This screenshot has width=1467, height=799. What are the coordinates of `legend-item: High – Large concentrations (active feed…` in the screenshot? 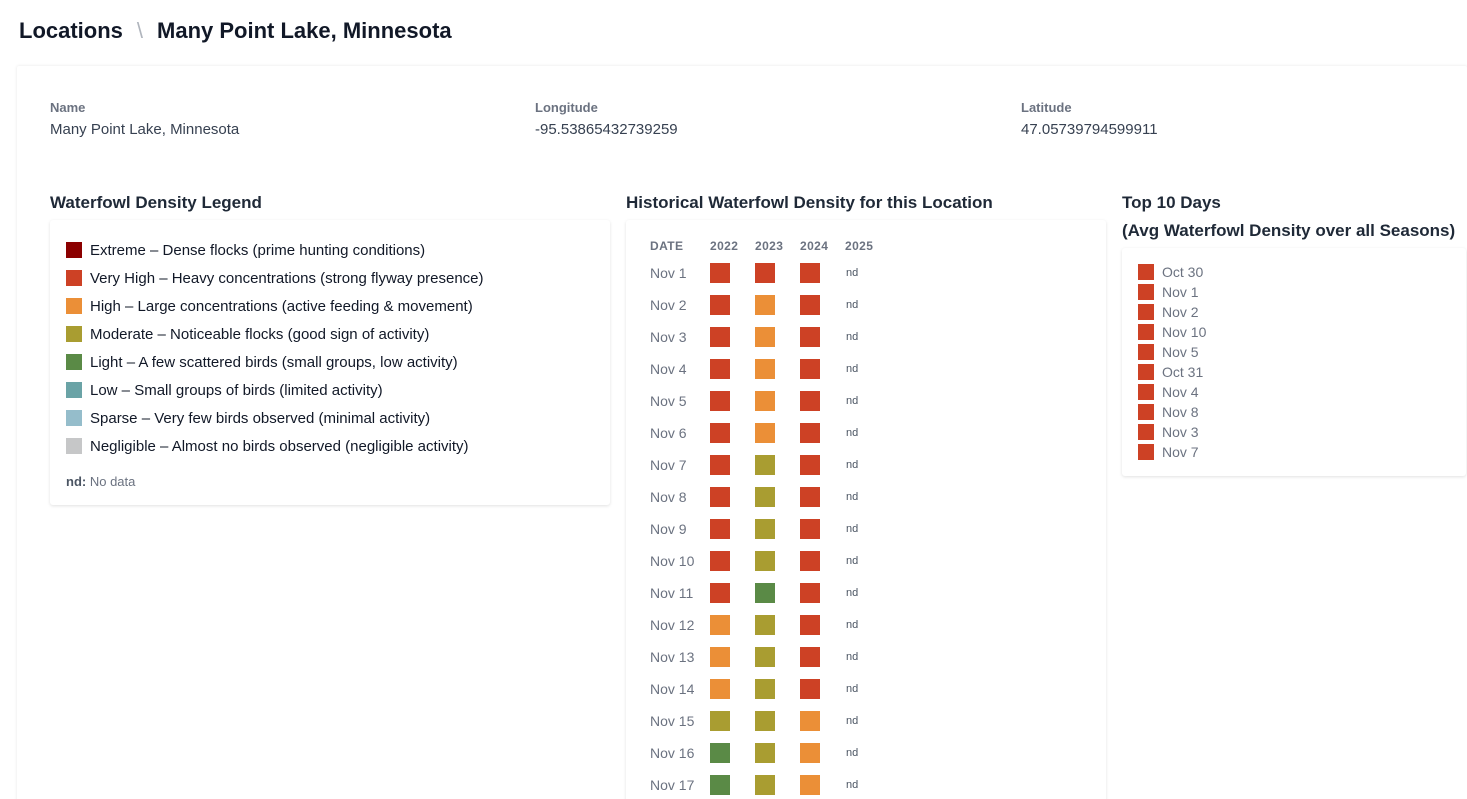 It's located at (330, 306).